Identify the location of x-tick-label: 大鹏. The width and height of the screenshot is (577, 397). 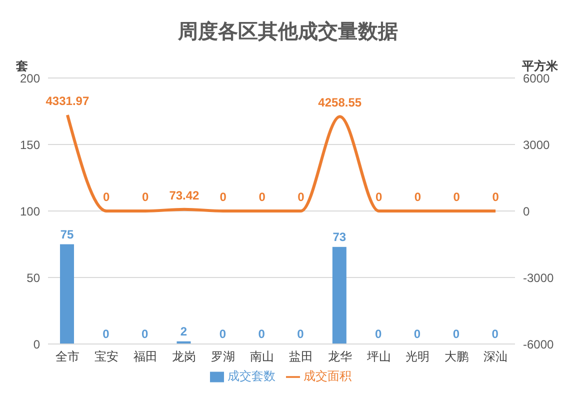
(456, 357).